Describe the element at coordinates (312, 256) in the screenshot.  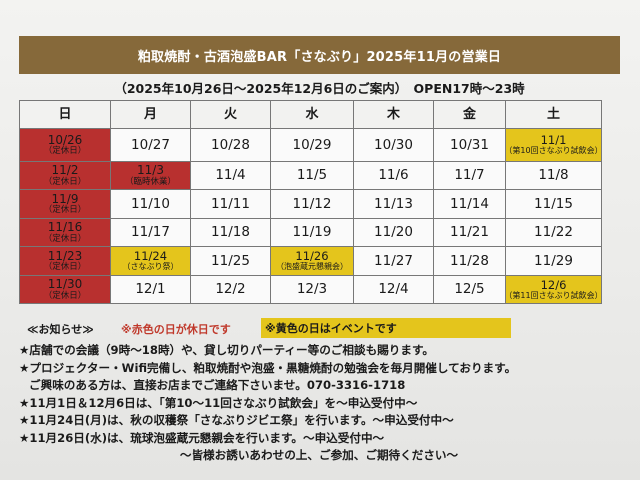
I see `day-date: 11/26` at that location.